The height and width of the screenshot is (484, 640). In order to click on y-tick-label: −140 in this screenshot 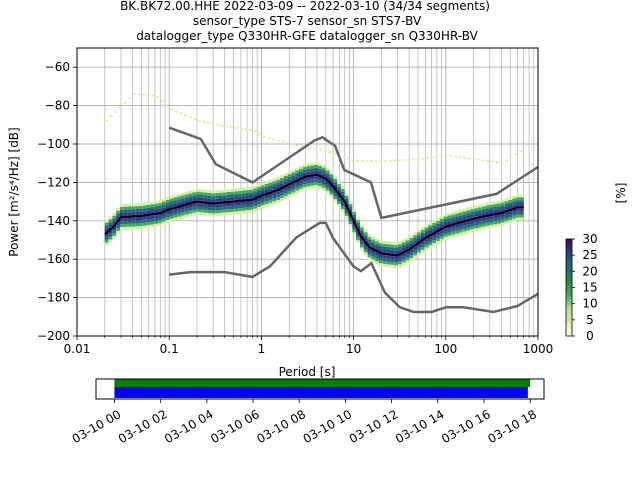, I will do `click(53, 221)`.